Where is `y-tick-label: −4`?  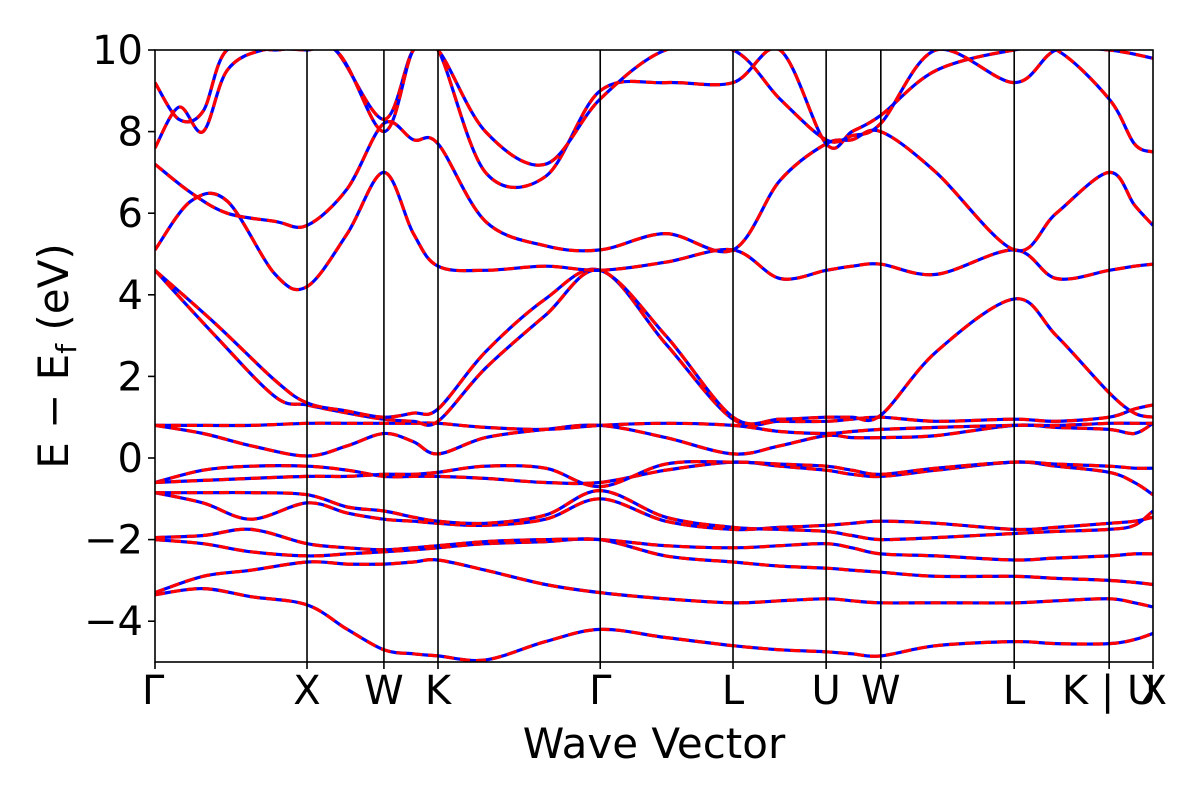
y-tick-label: −4 is located at coordinates (113, 622).